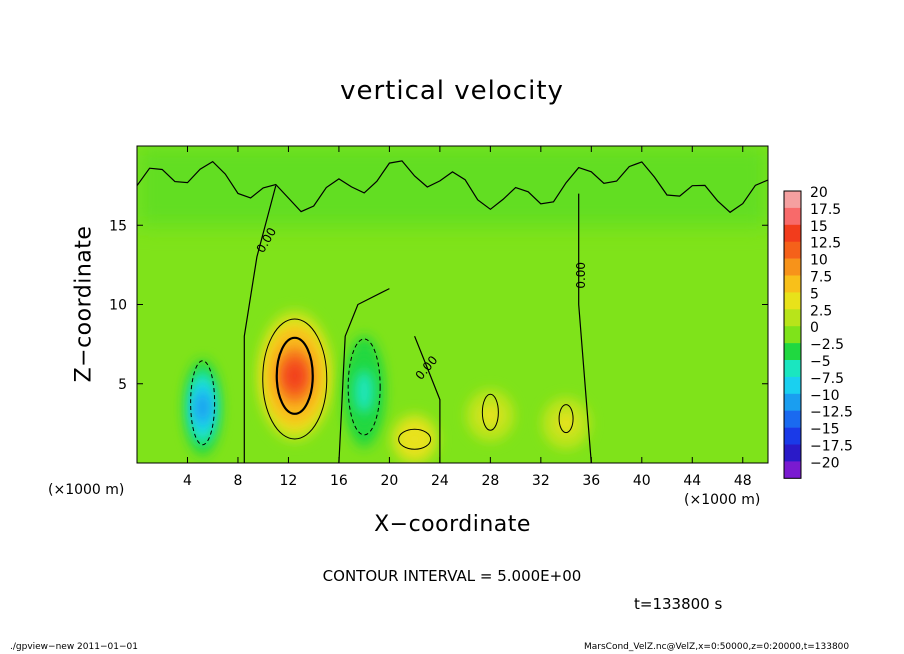 The width and height of the screenshot is (904, 654). What do you see at coordinates (821, 278) in the screenshot?
I see `colorbar-label: 7.5` at bounding box center [821, 278].